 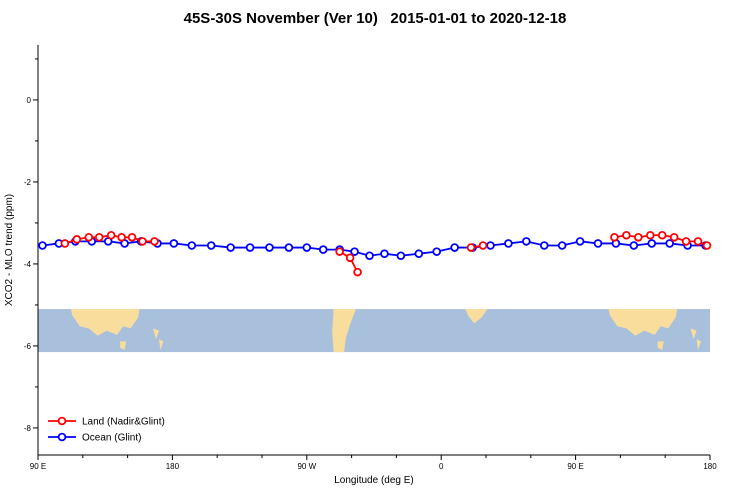 What do you see at coordinates (9, 250) in the screenshot?
I see `y-axis-label: XCO2 - MLO trend (ppm)` at bounding box center [9, 250].